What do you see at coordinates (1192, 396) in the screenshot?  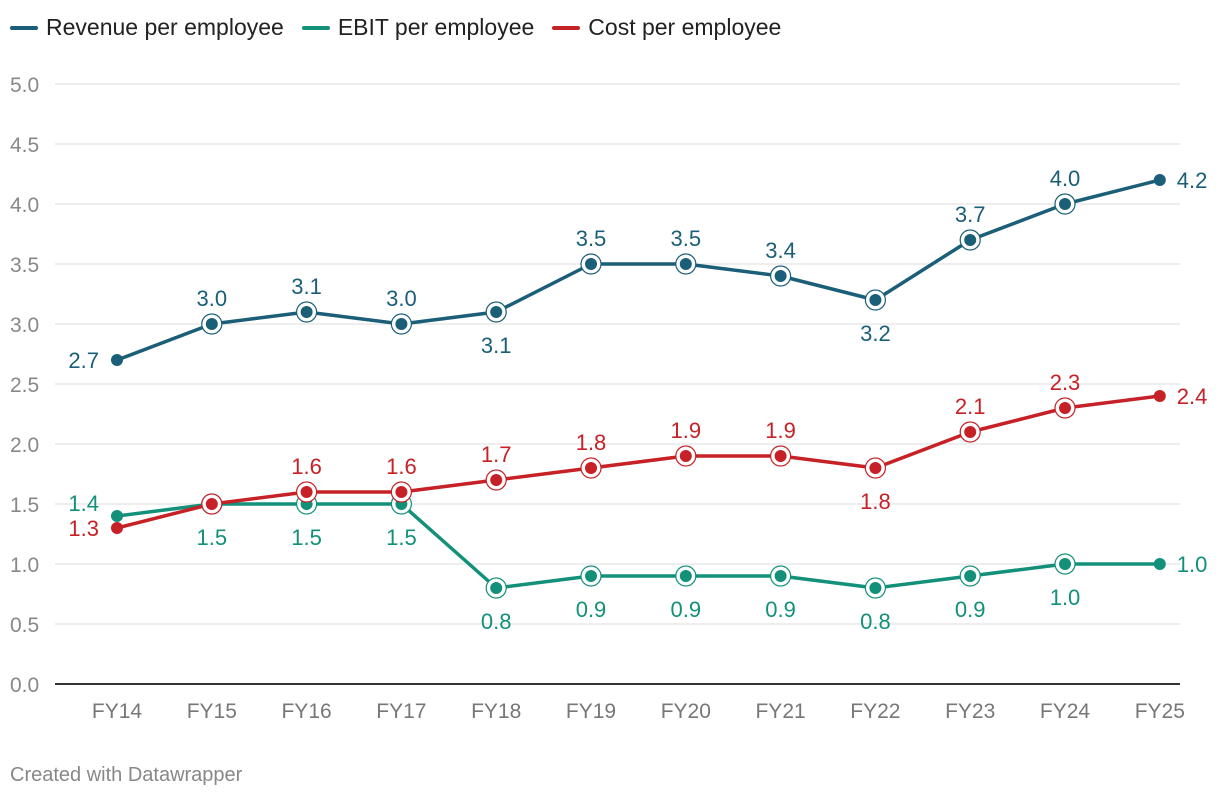 I see `data-label-cost: 2.4` at bounding box center [1192, 396].